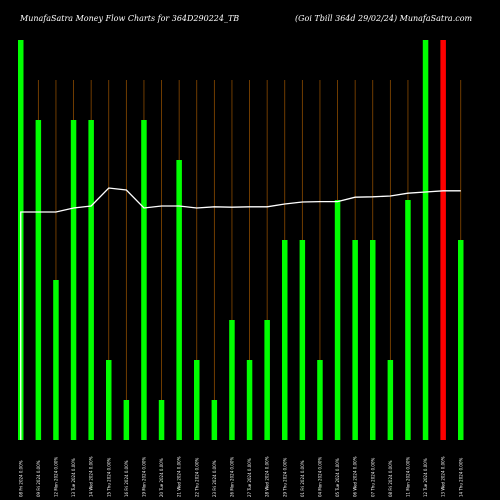  I want to click on x-tick-label: 22 Thu 2024 0.00%, so click(196, 477).